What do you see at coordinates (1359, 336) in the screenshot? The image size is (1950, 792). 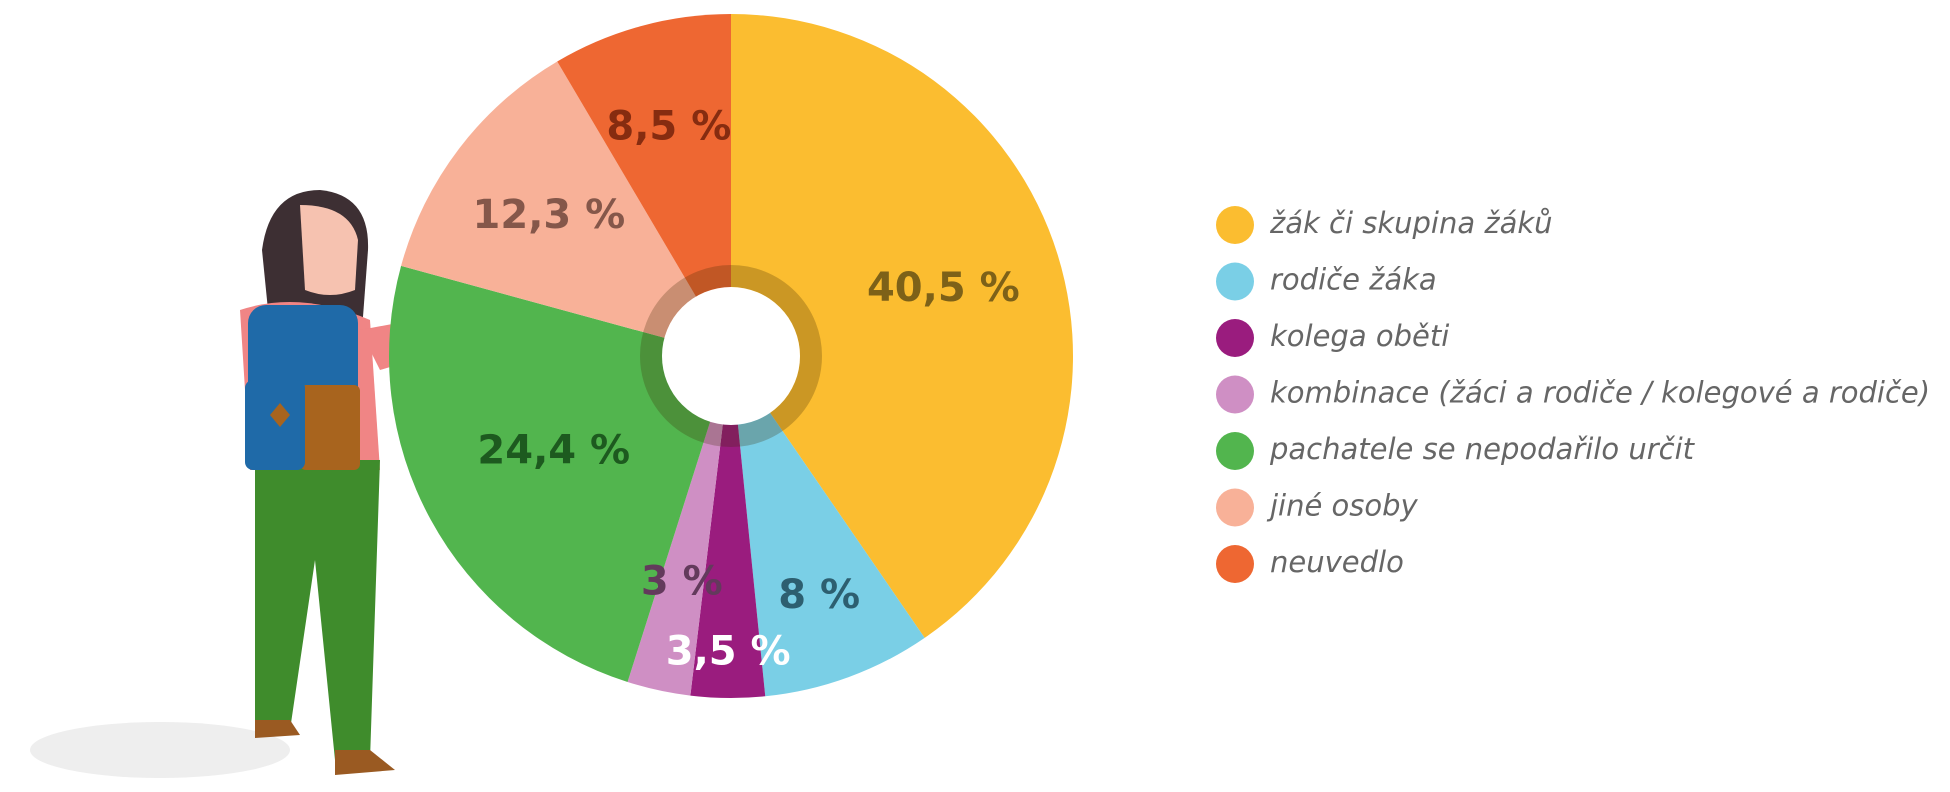 I see `legend-label: kolega oběti` at bounding box center [1359, 336].